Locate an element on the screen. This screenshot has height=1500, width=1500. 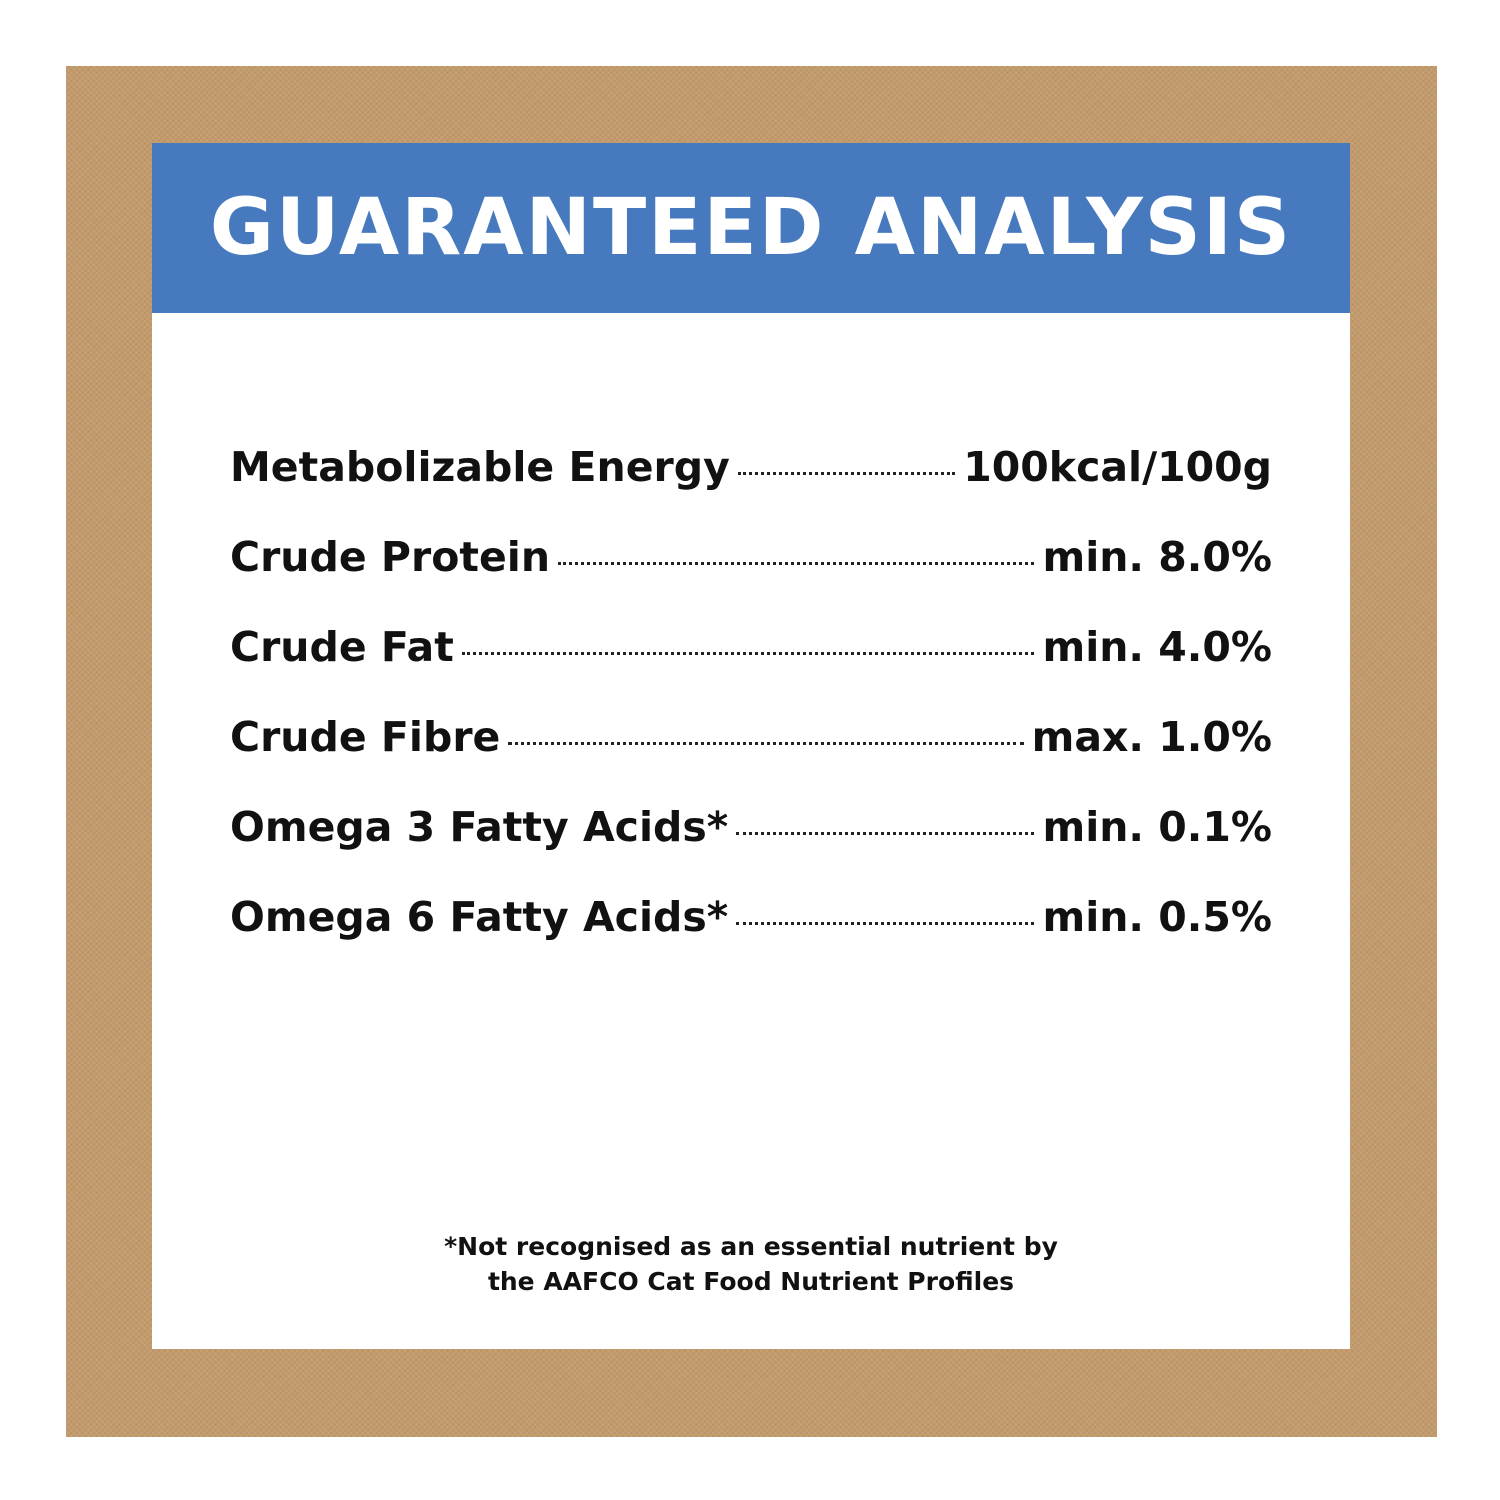
title-banner: GUARANTEED ANALYSIS is located at coordinates (751, 228).